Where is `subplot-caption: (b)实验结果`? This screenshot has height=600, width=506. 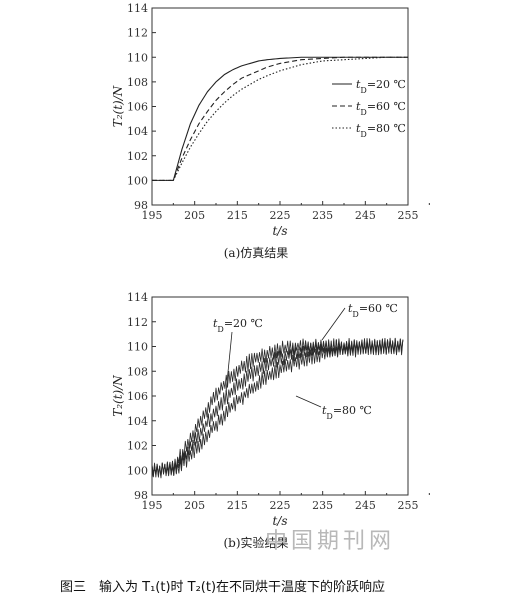
subplot-caption: (b)实验结果 is located at coordinates (255, 542).